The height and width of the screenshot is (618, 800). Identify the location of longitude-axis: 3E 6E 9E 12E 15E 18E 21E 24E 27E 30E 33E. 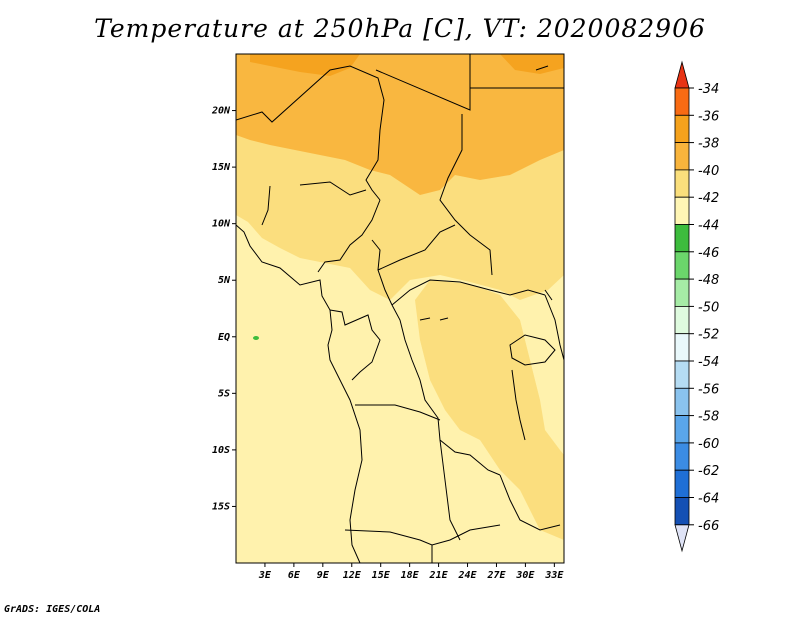
(411, 572).